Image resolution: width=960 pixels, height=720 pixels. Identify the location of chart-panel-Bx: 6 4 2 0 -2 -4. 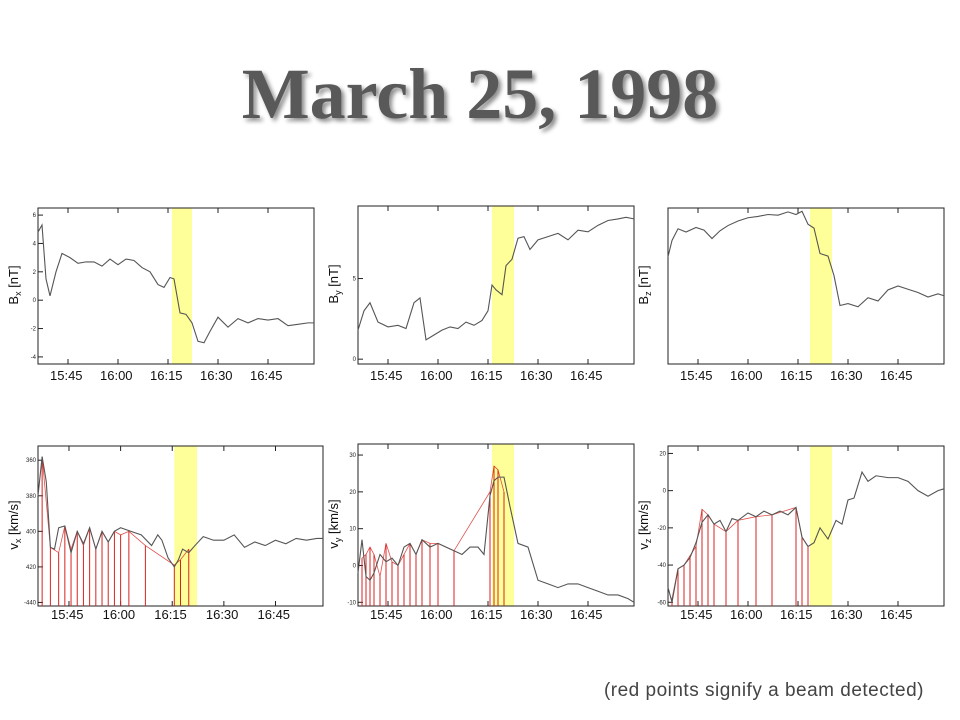
(170, 288).